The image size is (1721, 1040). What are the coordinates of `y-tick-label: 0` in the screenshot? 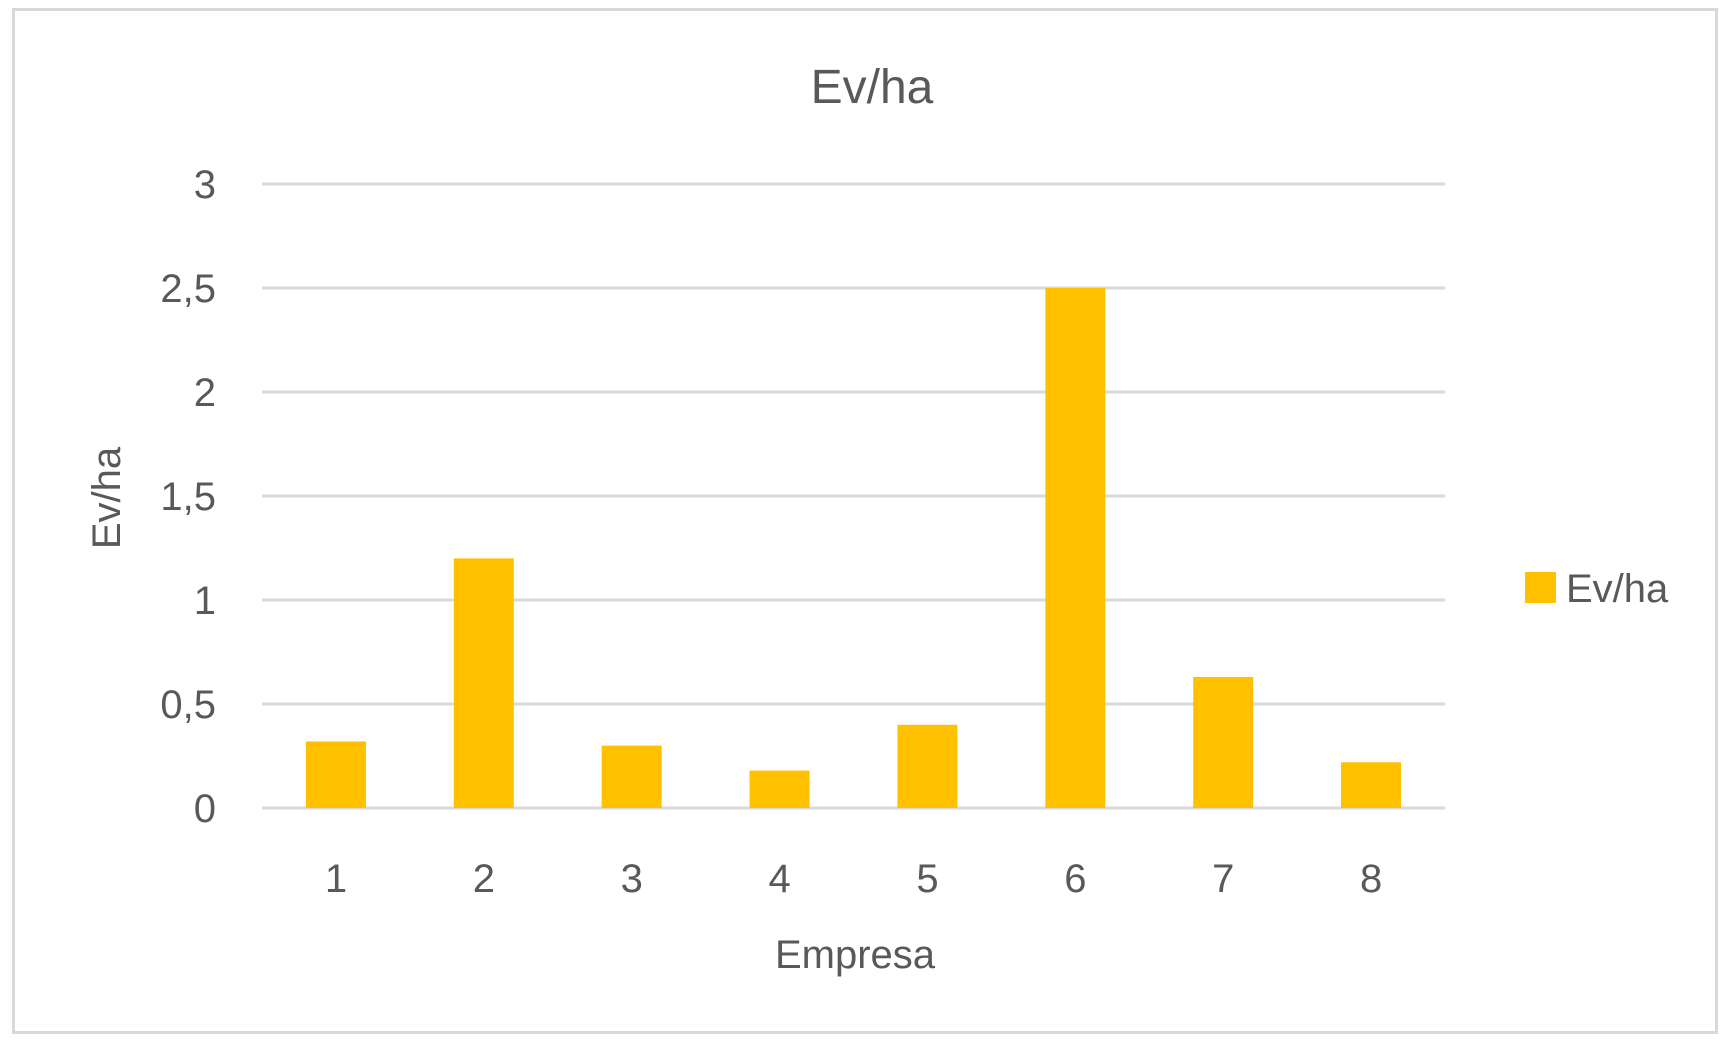 It's located at (205, 809).